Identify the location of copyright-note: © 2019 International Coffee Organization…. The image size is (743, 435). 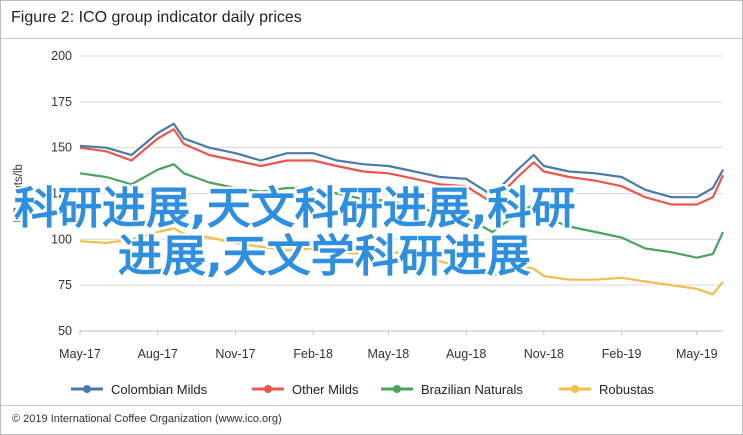
(147, 419).